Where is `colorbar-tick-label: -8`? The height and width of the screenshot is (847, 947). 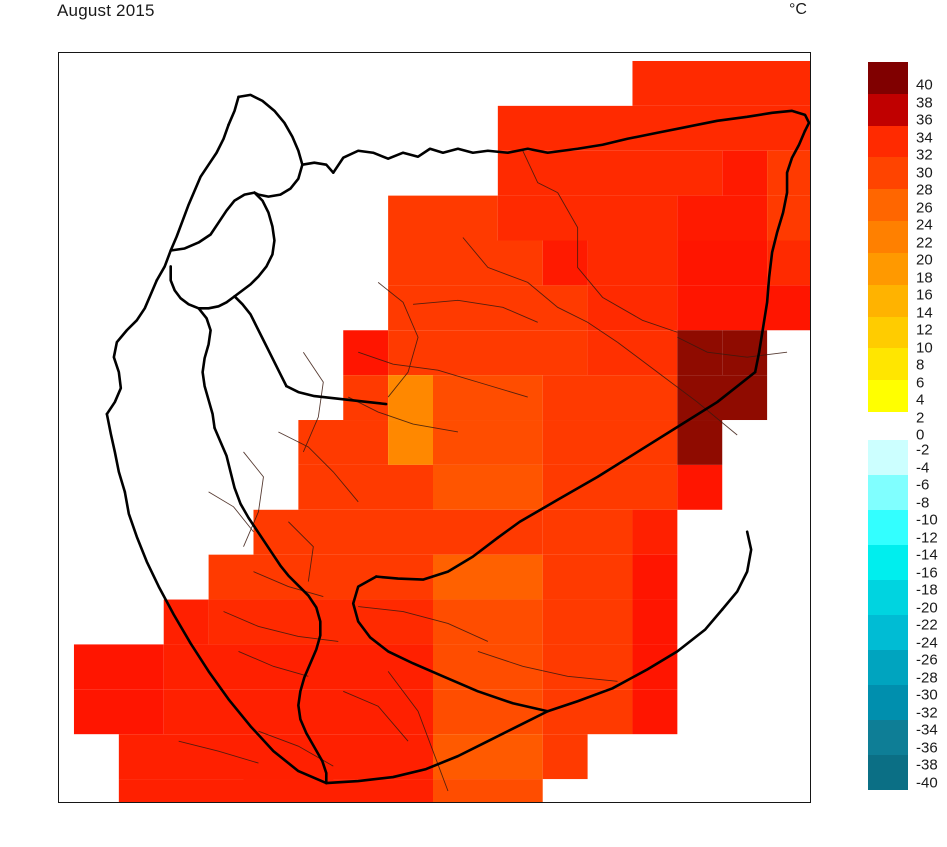
colorbar-tick-label: -8 is located at coordinates (923, 502).